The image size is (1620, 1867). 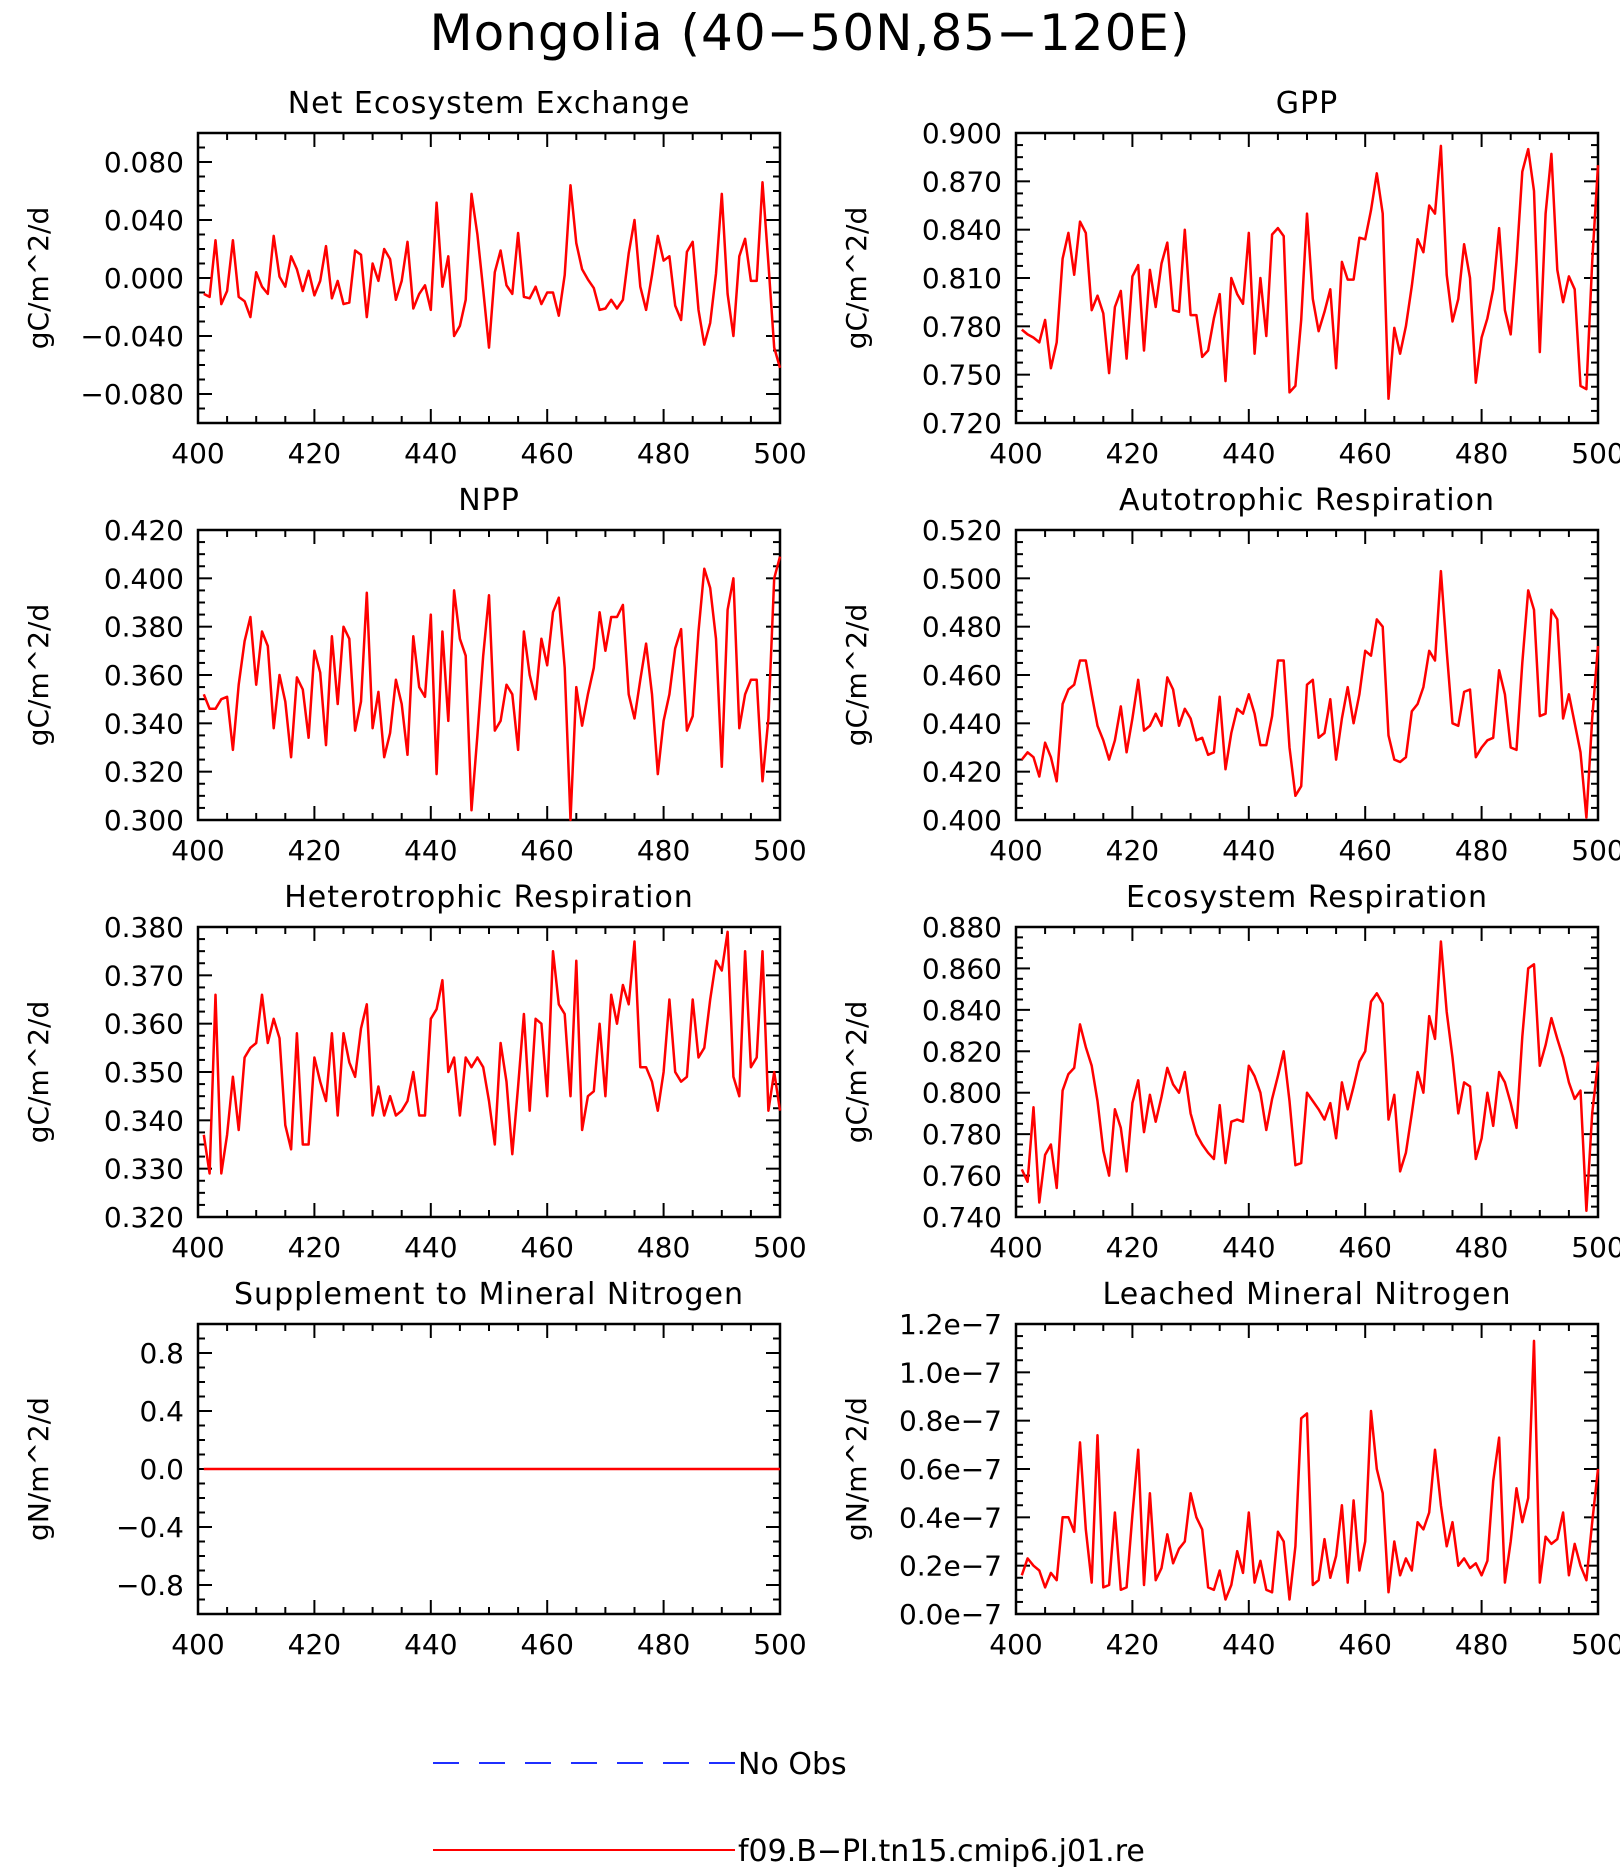 What do you see at coordinates (962, 968) in the screenshot?
I see `y-tick-label: 0.860` at bounding box center [962, 968].